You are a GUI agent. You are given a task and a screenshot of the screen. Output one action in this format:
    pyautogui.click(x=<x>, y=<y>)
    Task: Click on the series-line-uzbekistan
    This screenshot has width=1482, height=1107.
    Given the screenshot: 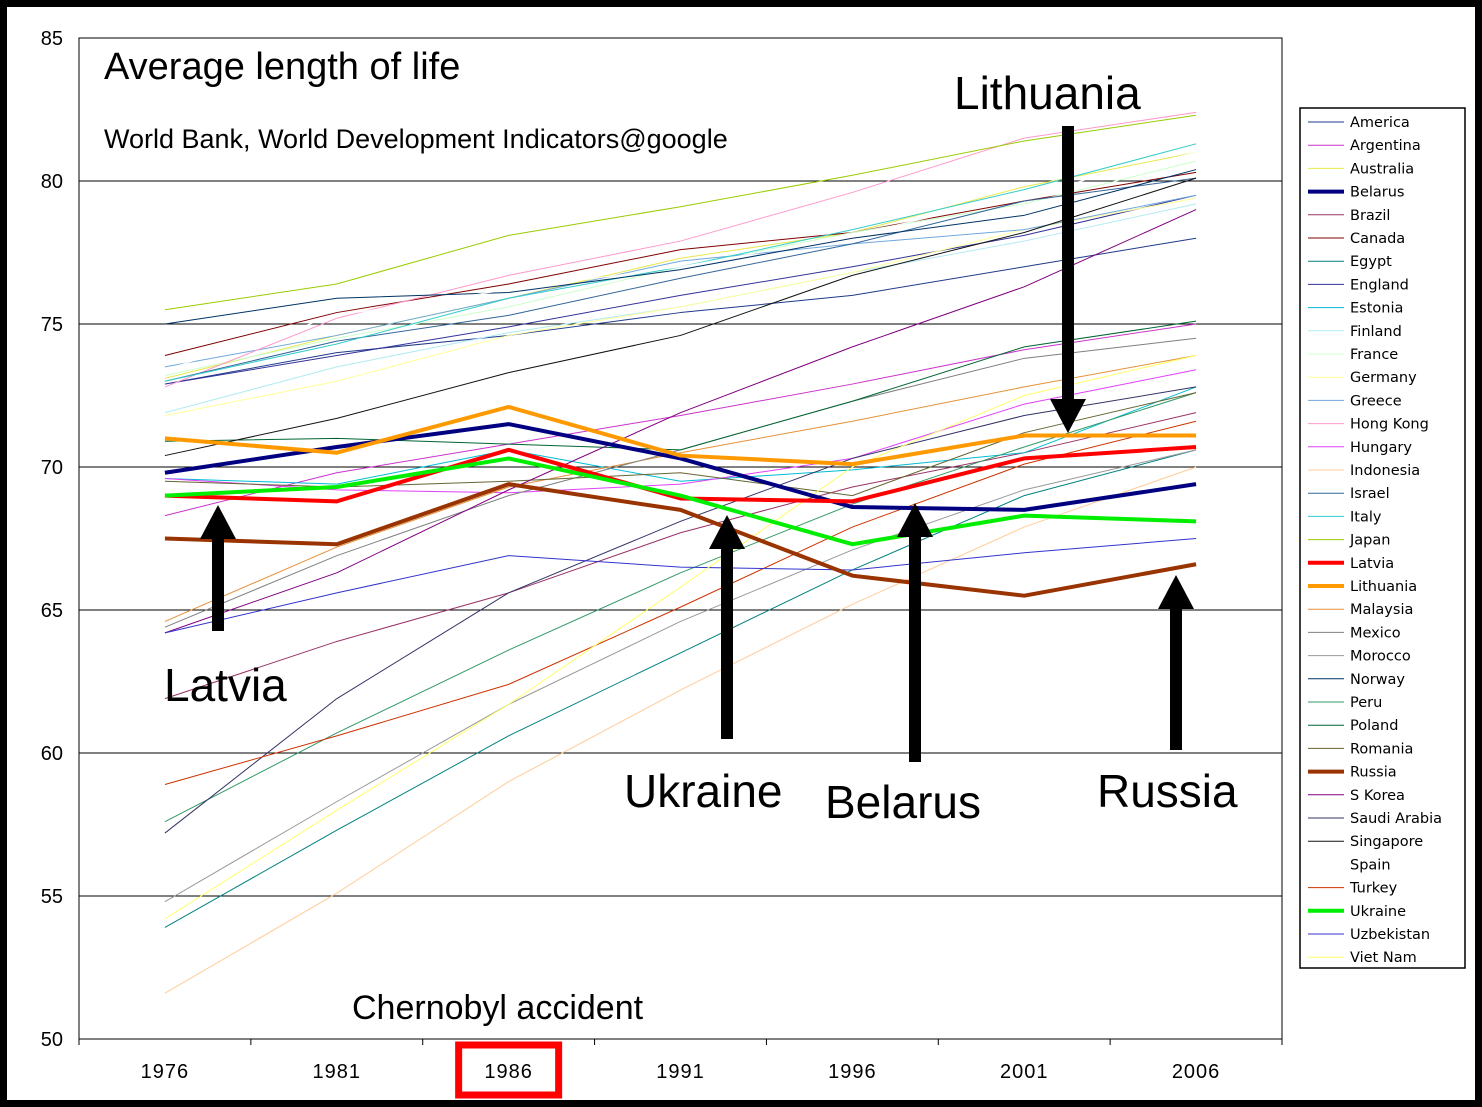 What is the action you would take?
    pyautogui.click(x=680, y=586)
    